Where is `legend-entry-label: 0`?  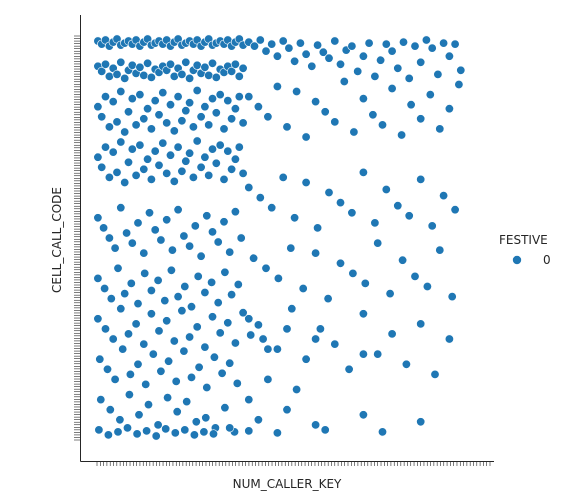
legend-entry-label: 0 is located at coordinates (547, 260).